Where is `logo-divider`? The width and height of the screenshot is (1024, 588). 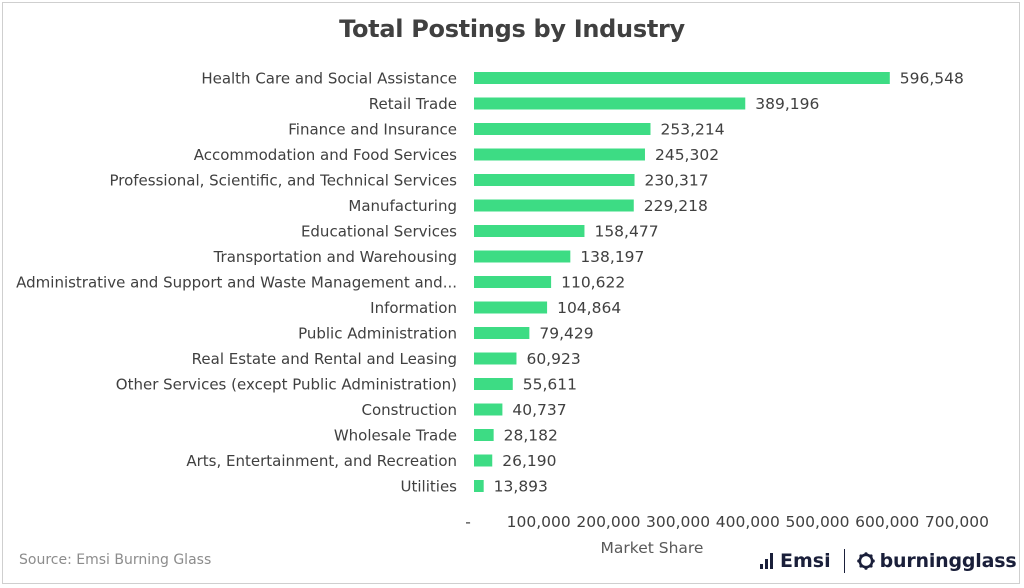 logo-divider is located at coordinates (844, 561).